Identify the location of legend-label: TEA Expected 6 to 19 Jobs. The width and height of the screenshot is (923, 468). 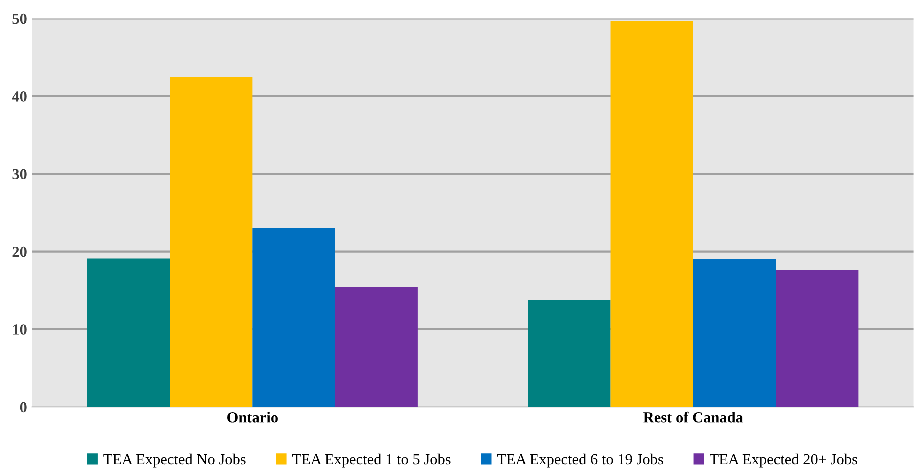
(580, 461).